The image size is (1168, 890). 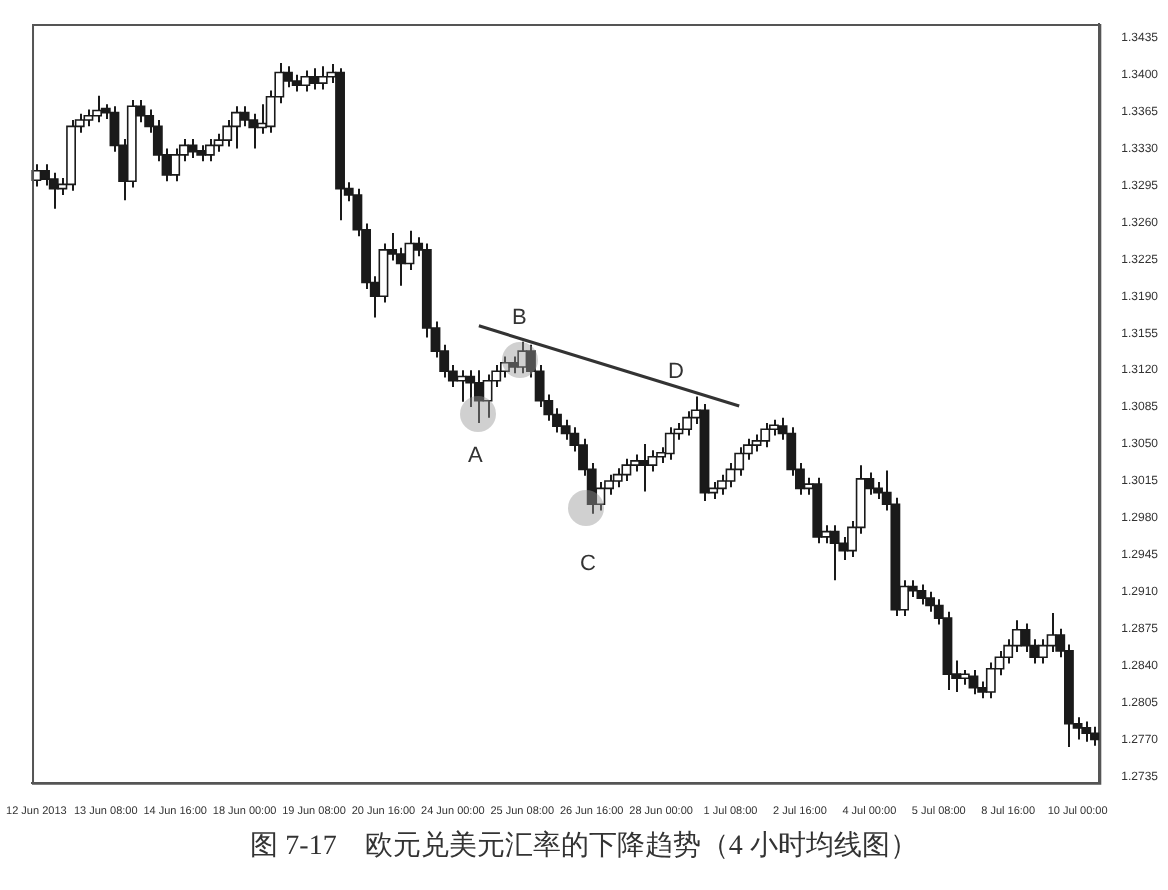 I want to click on annotation: D, so click(x=676, y=372).